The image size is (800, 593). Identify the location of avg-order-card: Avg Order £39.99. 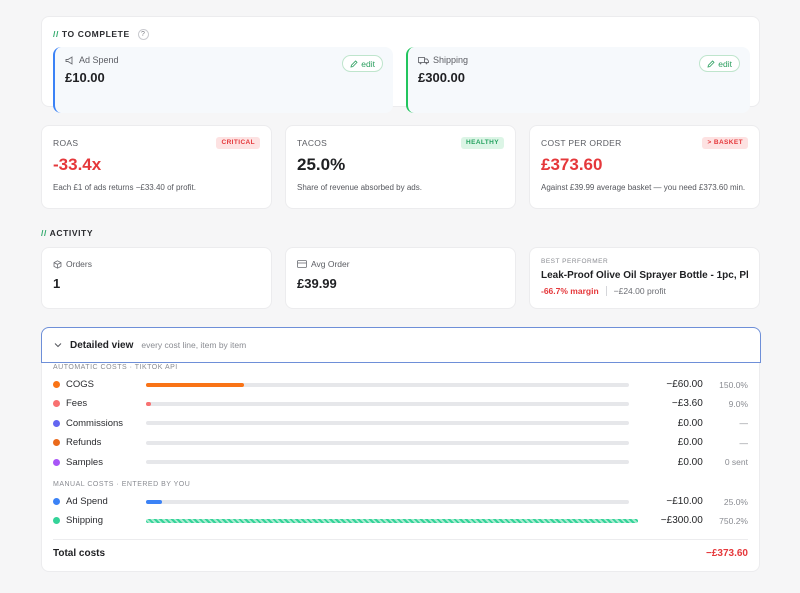
(400, 278).